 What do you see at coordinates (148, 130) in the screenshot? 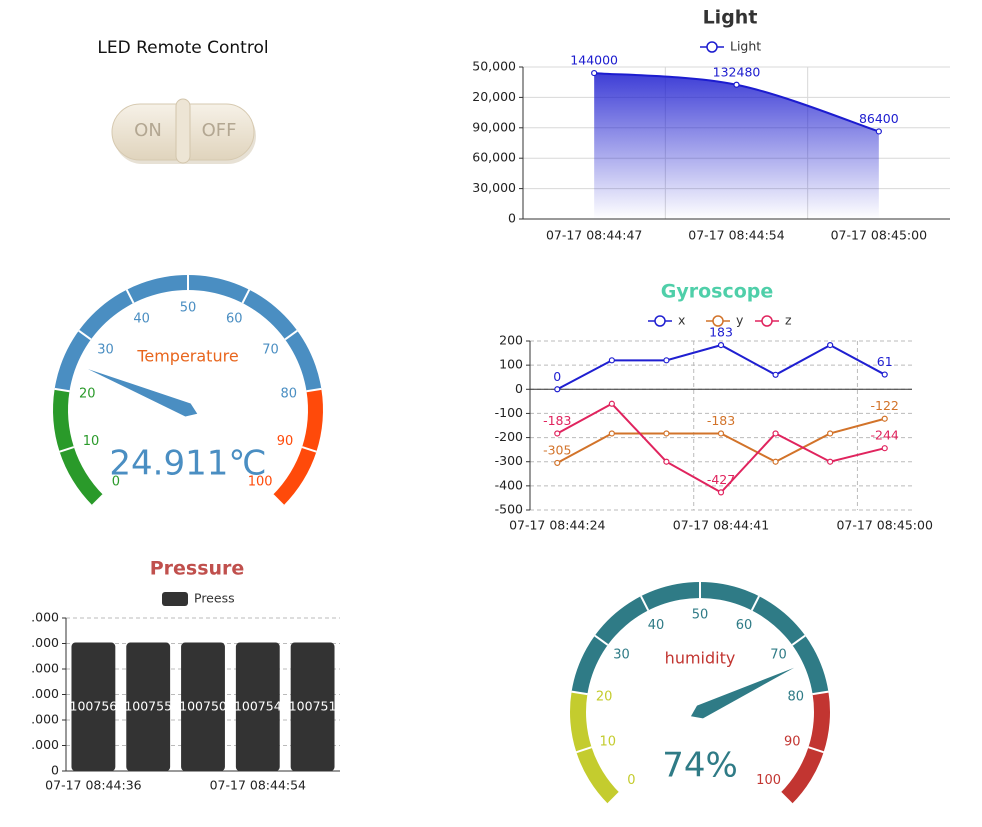
I see `switch-on-label: ON` at bounding box center [148, 130].